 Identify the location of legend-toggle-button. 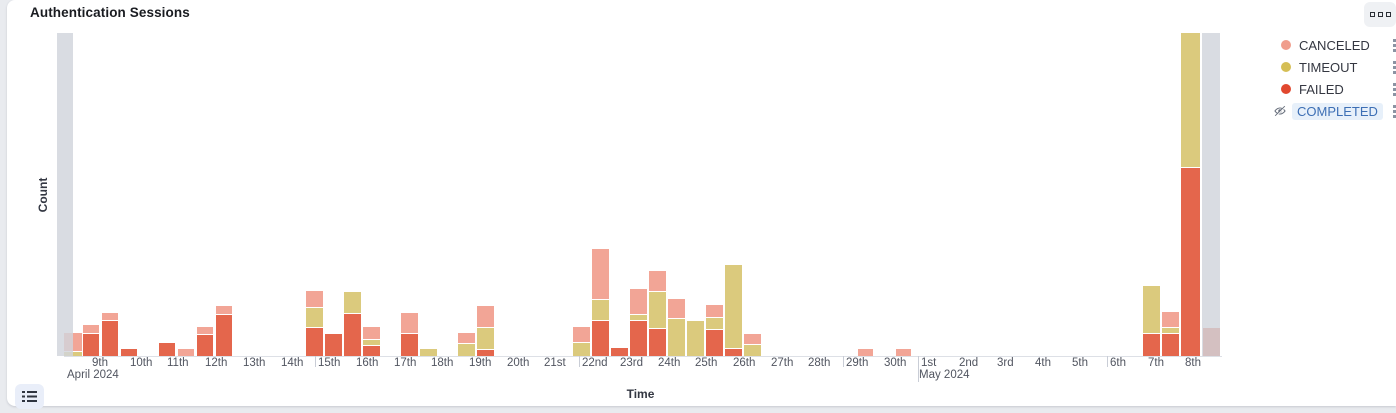
(29, 396).